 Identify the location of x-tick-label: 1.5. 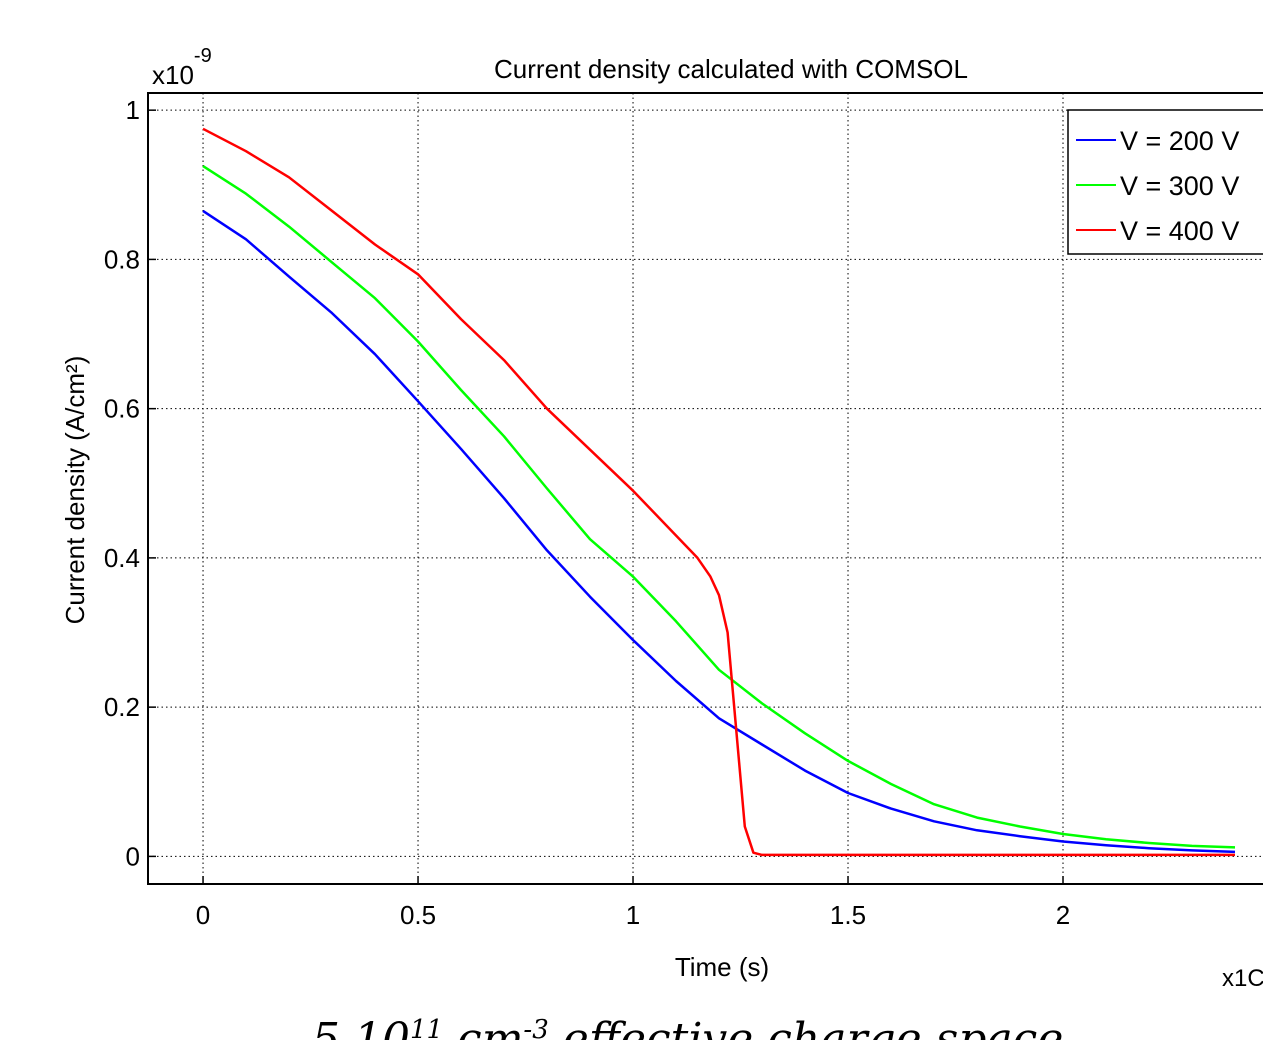
(848, 915).